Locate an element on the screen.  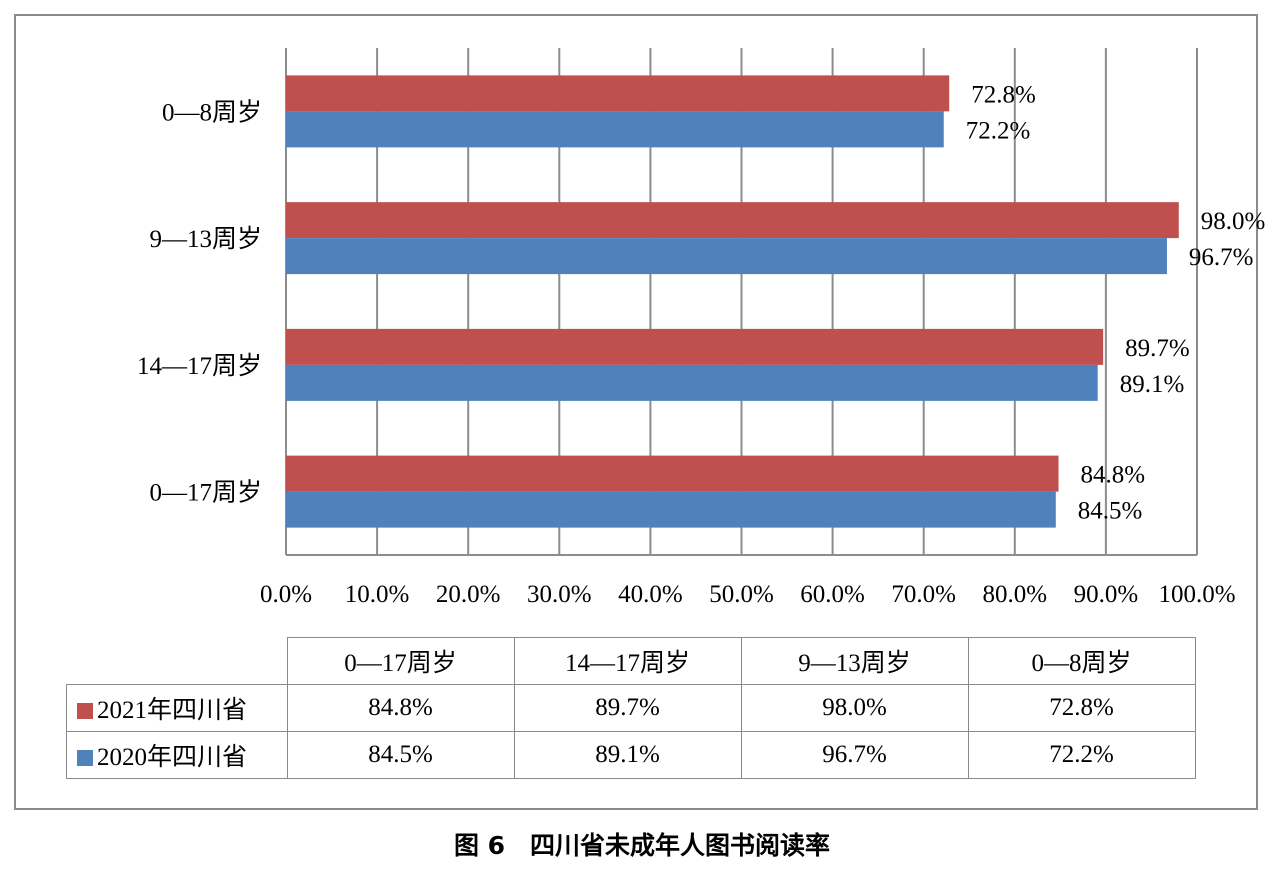
table-cell: 98.0% is located at coordinates (854, 708).